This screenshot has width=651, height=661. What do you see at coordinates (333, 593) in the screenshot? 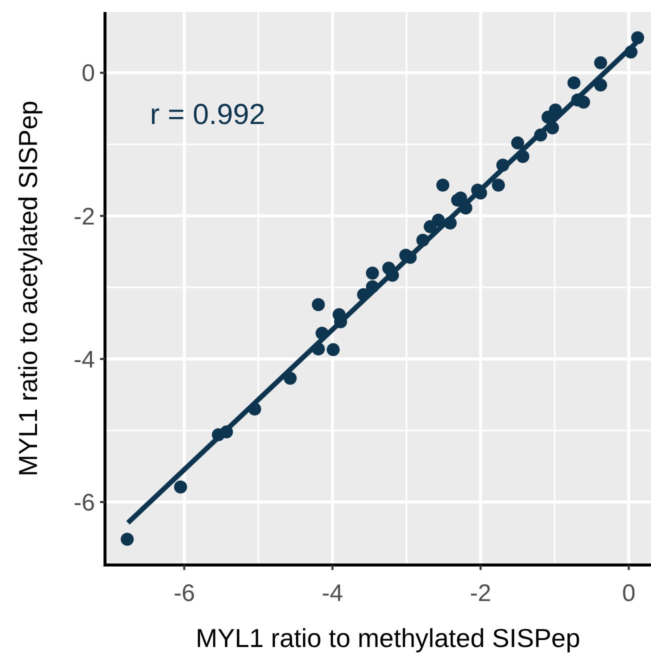
I see `x-tick-label: -4` at bounding box center [333, 593].